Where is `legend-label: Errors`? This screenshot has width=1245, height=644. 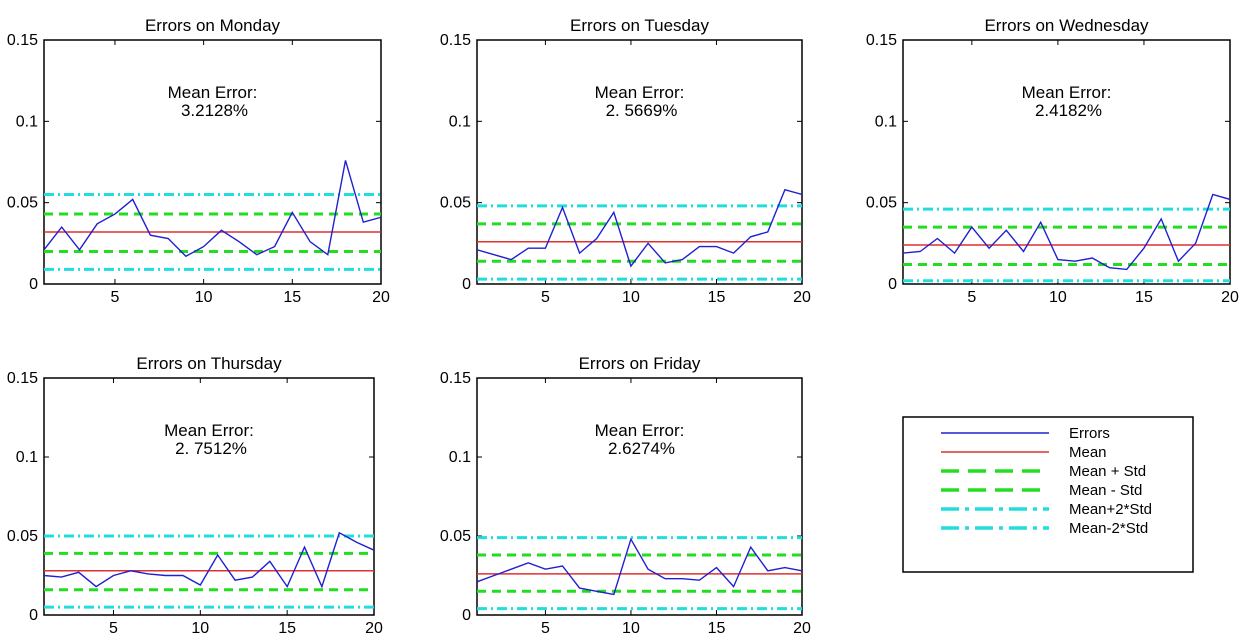 legend-label: Errors is located at coordinates (1089, 433).